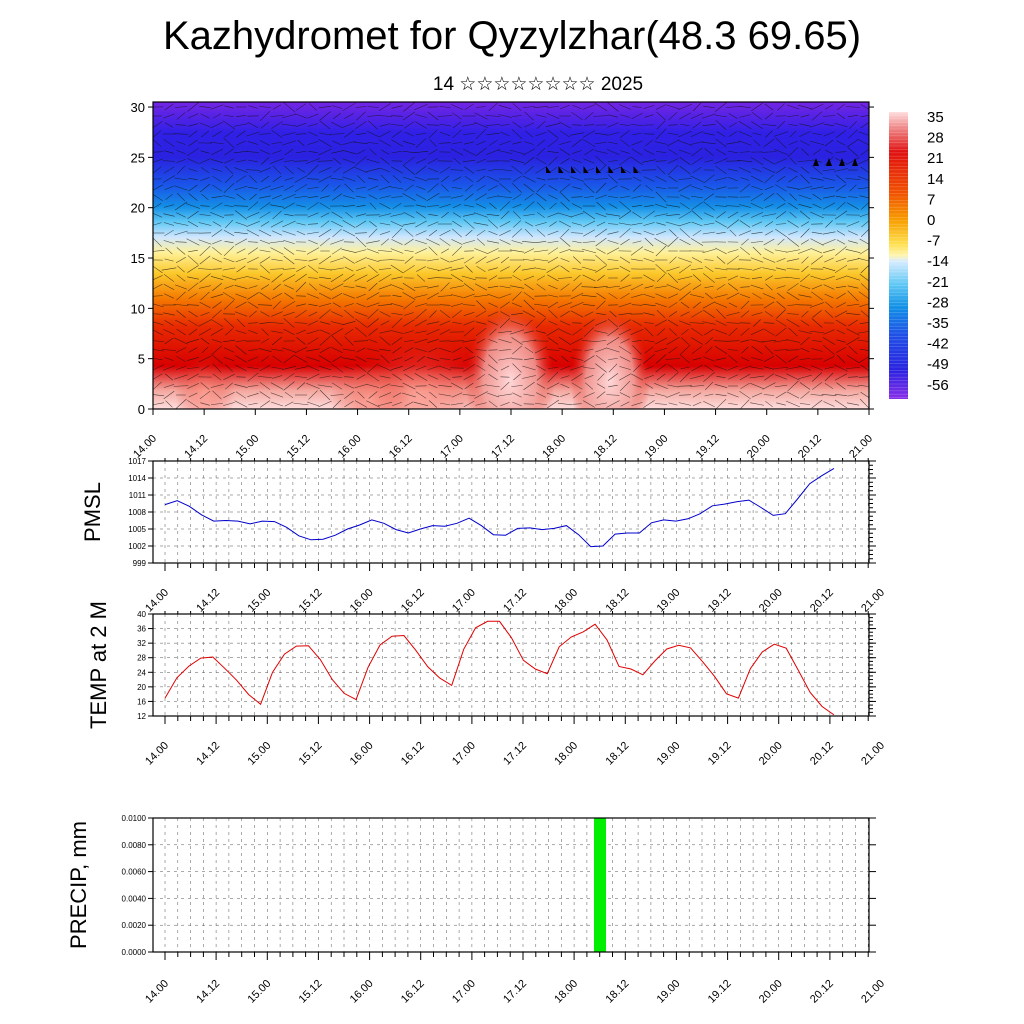 This screenshot has width=1024, height=1024. What do you see at coordinates (657, 447) in the screenshot?
I see `heatmap-x-tick-label: 19.00` at bounding box center [657, 447].